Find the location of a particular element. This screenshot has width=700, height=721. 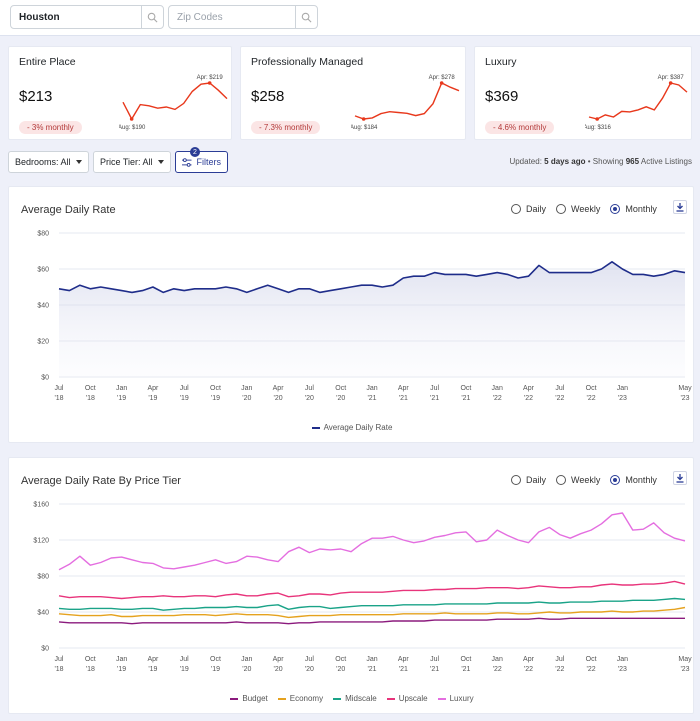

y-tick-label: $160 is located at coordinates (41, 505).